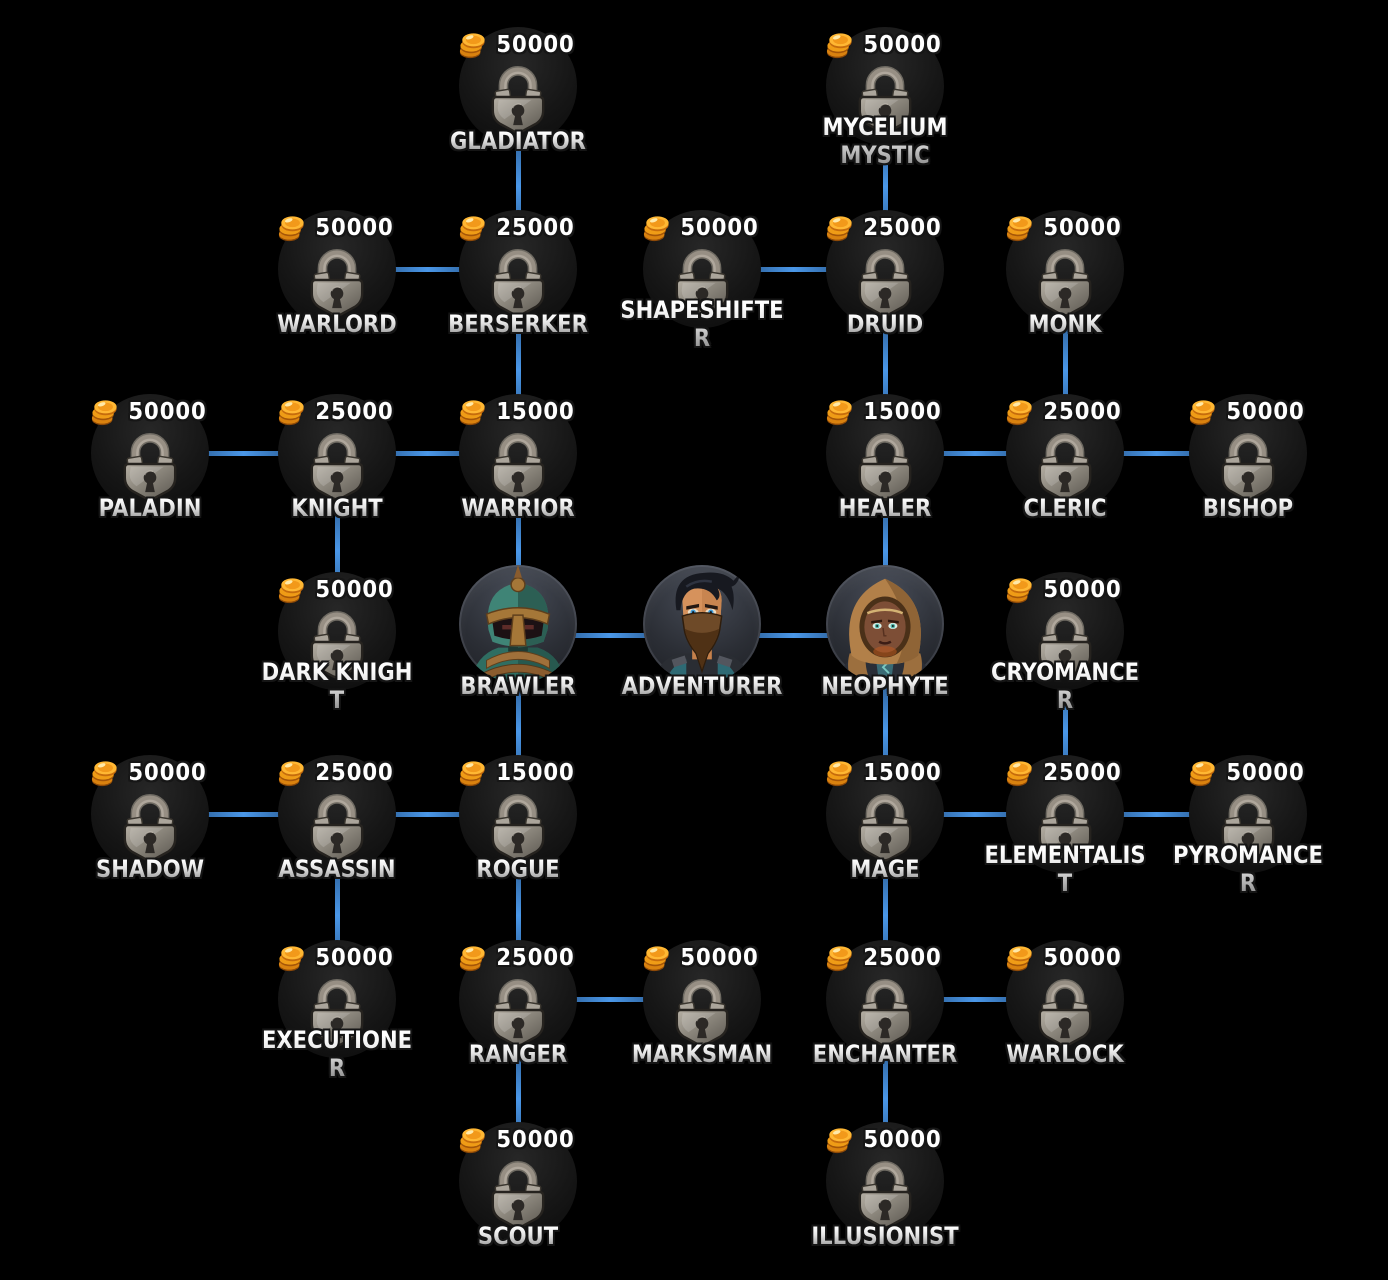 The width and height of the screenshot is (1388, 1280). I want to click on class-node-ranger: 25000 RANGER, so click(518, 1011).